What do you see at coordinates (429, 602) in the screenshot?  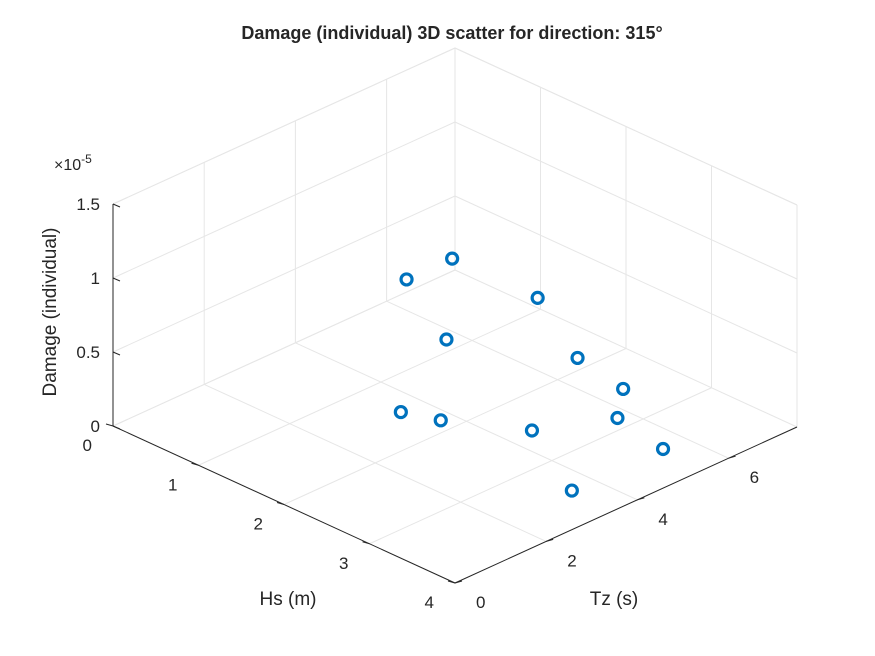 I see `x-tick-label: 4` at bounding box center [429, 602].